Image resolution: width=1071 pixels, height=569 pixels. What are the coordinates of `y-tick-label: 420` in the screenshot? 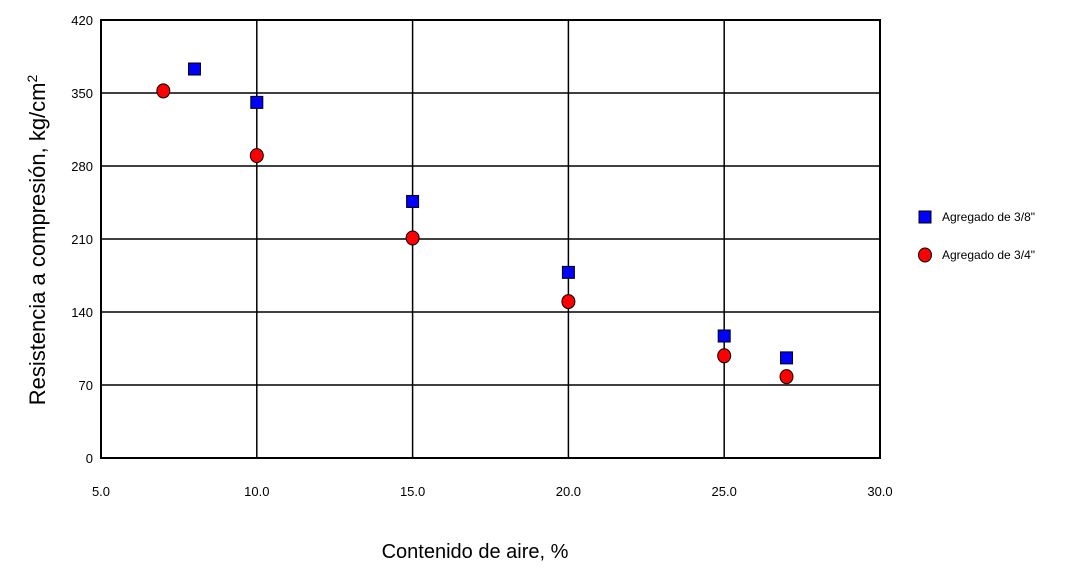 It's located at (82, 20).